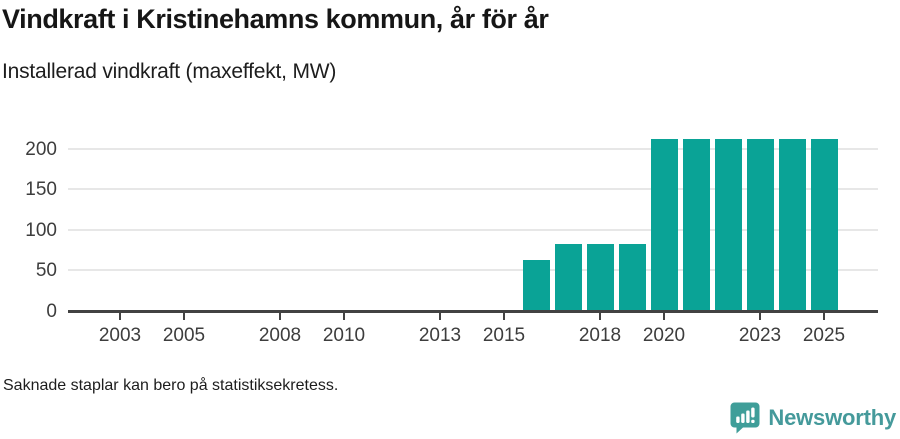 The image size is (900, 439). Describe the element at coordinates (51, 311) in the screenshot. I see `y-tick-label-0: 0` at that location.